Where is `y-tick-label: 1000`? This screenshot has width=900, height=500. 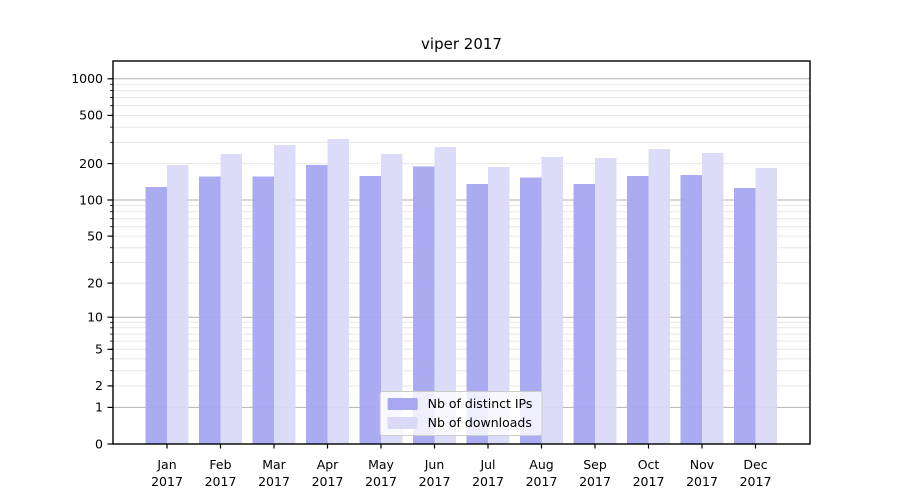 y-tick-label: 1000 is located at coordinates (87, 78).